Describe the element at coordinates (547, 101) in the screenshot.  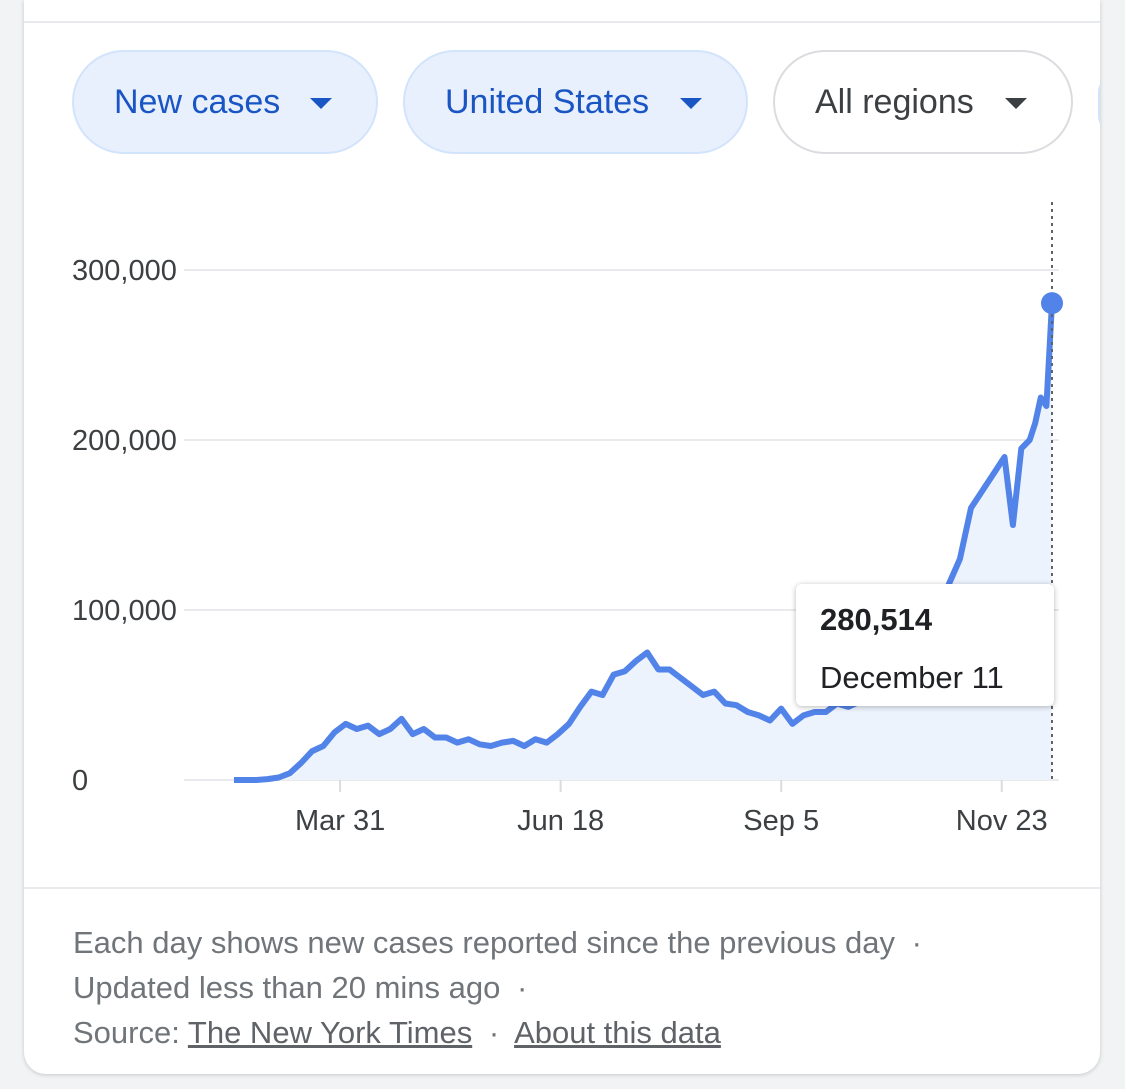
I see `location-dropdown-label: United States` at that location.